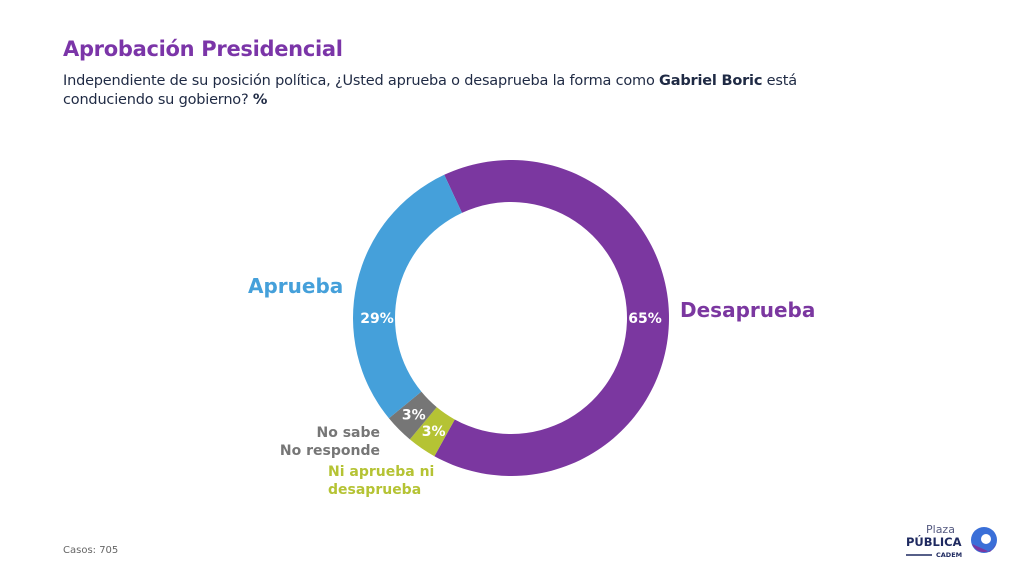 The height and width of the screenshot is (576, 1024). What do you see at coordinates (348, 433) in the screenshot?
I see `no-sabe-line1: No sabe` at bounding box center [348, 433].